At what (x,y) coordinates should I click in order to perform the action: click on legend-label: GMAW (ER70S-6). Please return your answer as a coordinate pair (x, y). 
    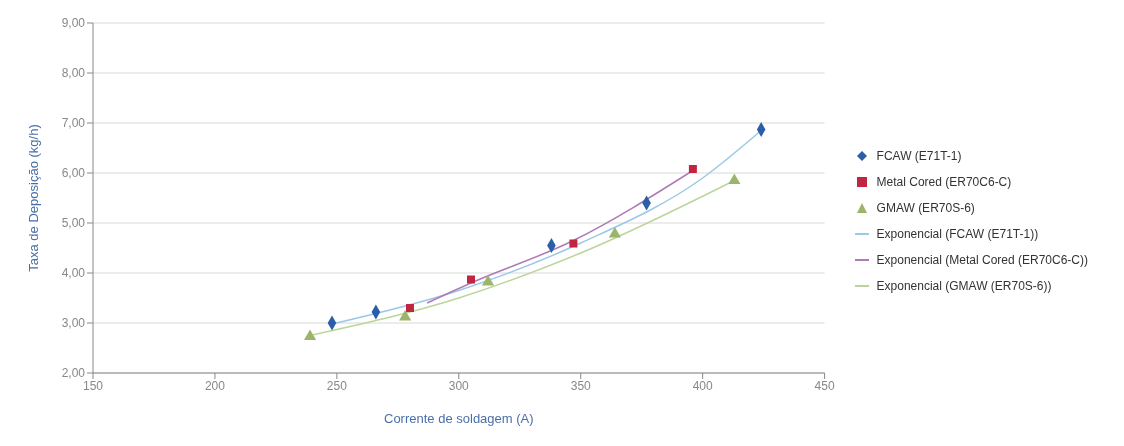
    Looking at the image, I should click on (925, 207).